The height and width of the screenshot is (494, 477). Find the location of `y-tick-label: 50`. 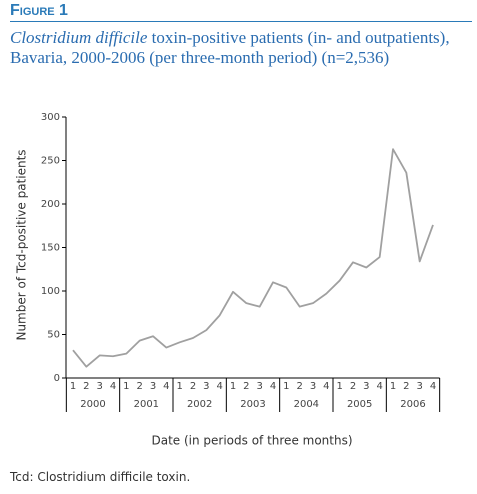

y-tick-label: 50 is located at coordinates (53, 335).